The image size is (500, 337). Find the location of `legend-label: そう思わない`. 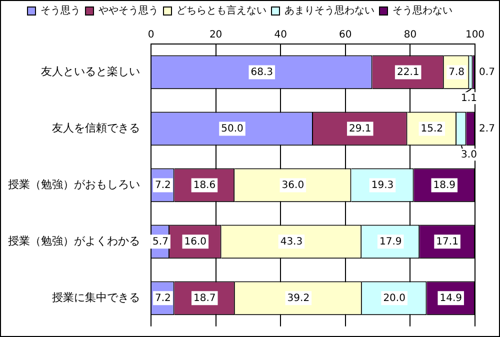

legend-label: そう思わない is located at coordinates (422, 11).